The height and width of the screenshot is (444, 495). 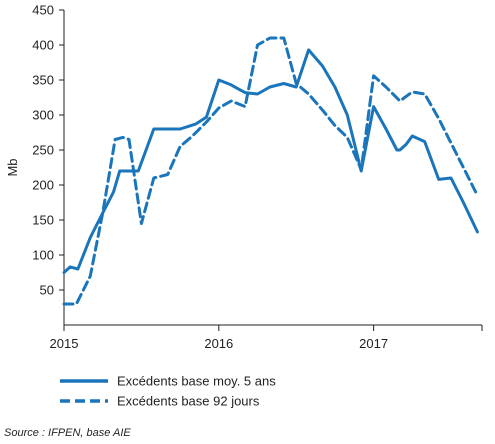 What do you see at coordinates (43, 220) in the screenshot?
I see `y-tick-label: 150` at bounding box center [43, 220].